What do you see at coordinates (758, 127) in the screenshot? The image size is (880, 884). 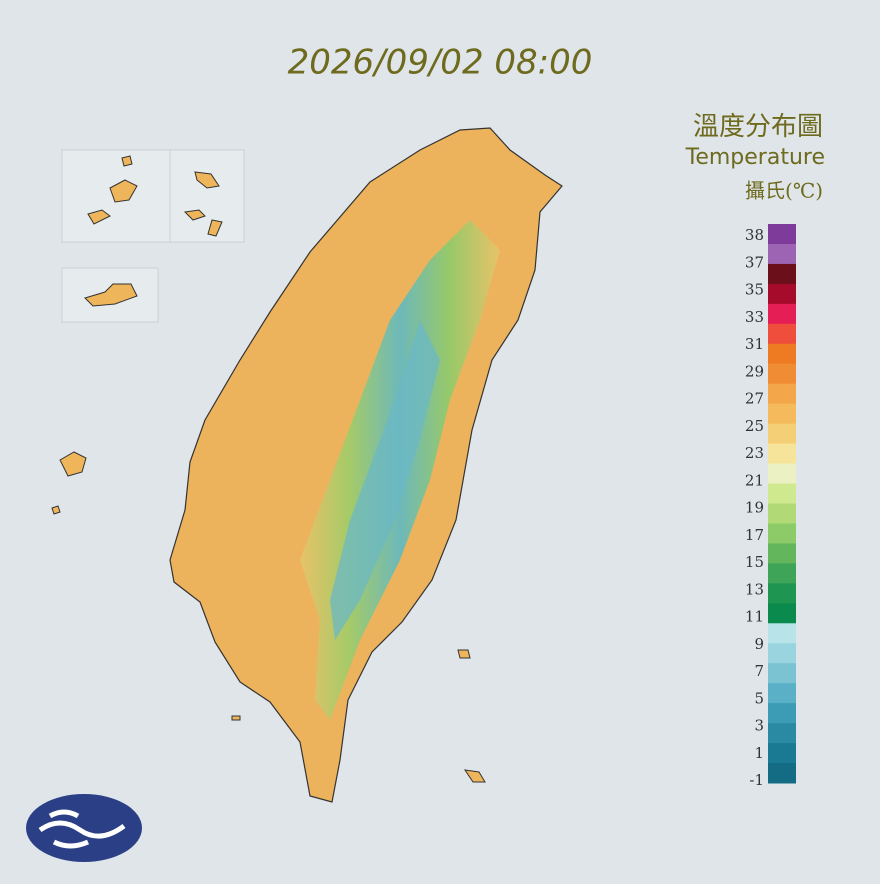 I see `legend-title: 溫度分布圖` at bounding box center [758, 127].